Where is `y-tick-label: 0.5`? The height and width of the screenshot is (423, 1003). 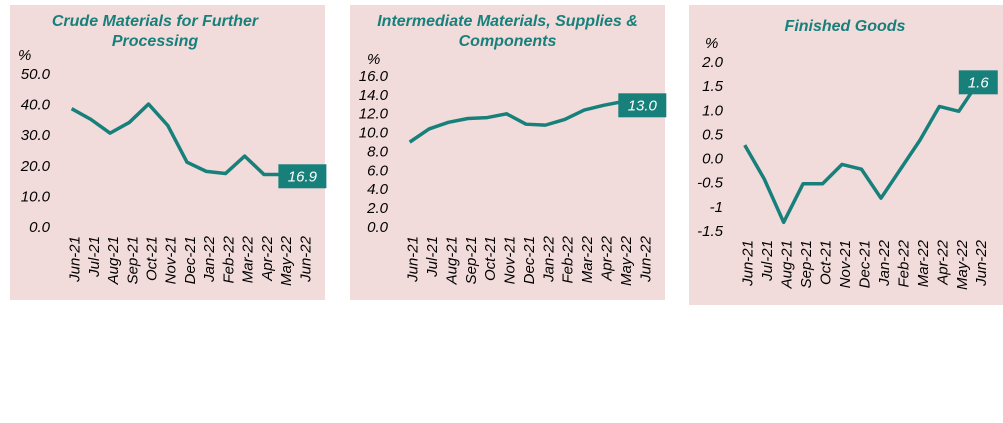
y-tick-label: 0.5 is located at coordinates (713, 134).